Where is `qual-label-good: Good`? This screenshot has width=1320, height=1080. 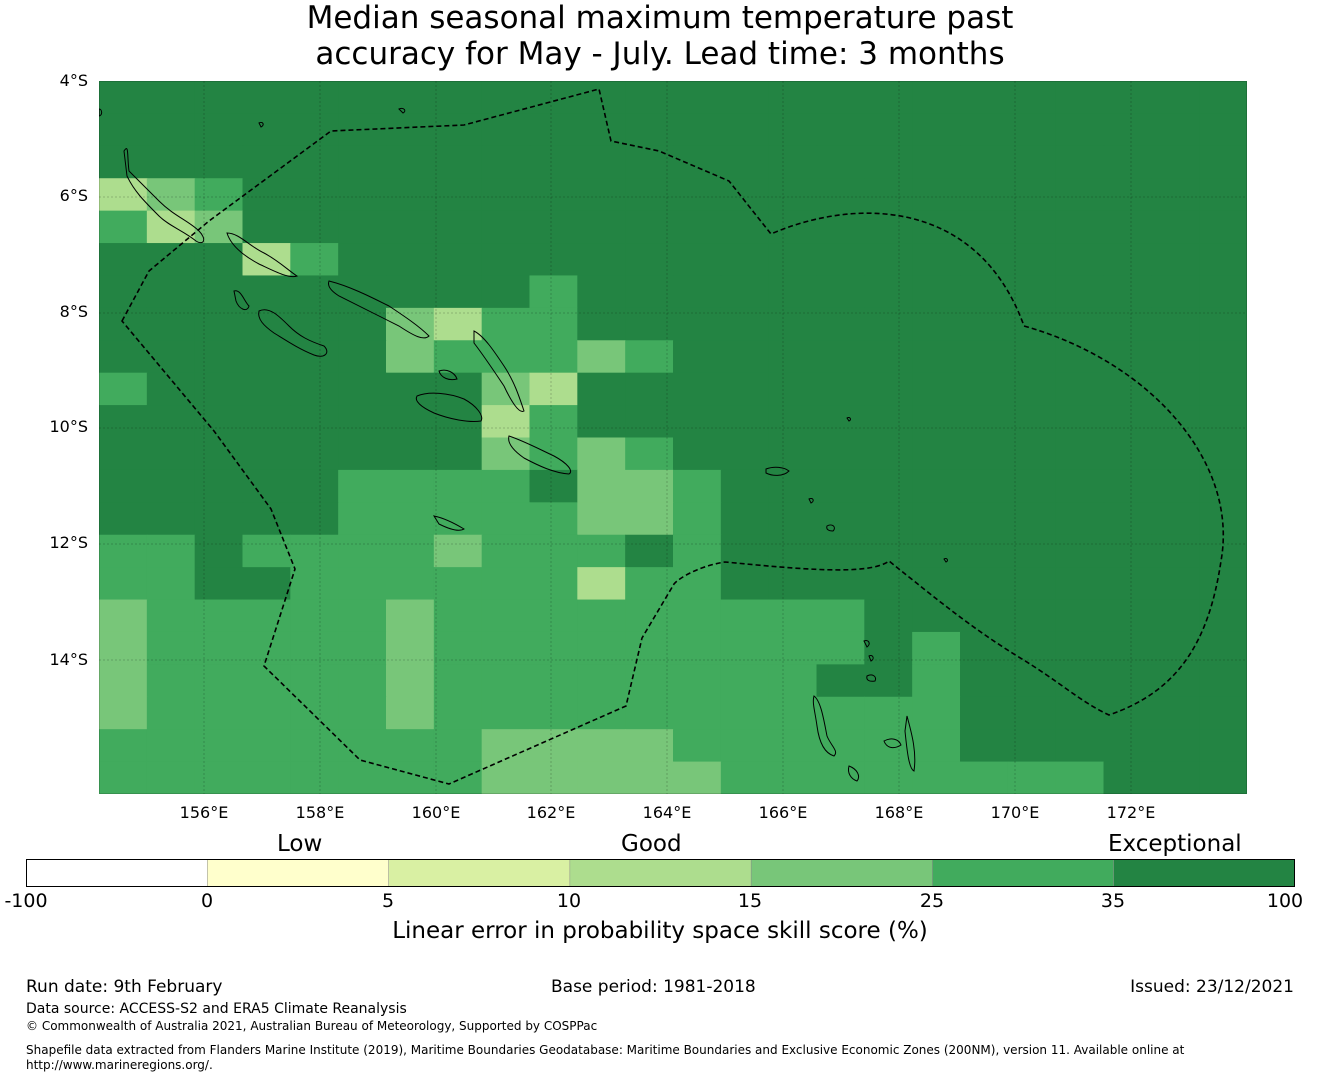
qual-label-good: Good is located at coordinates (651, 844).